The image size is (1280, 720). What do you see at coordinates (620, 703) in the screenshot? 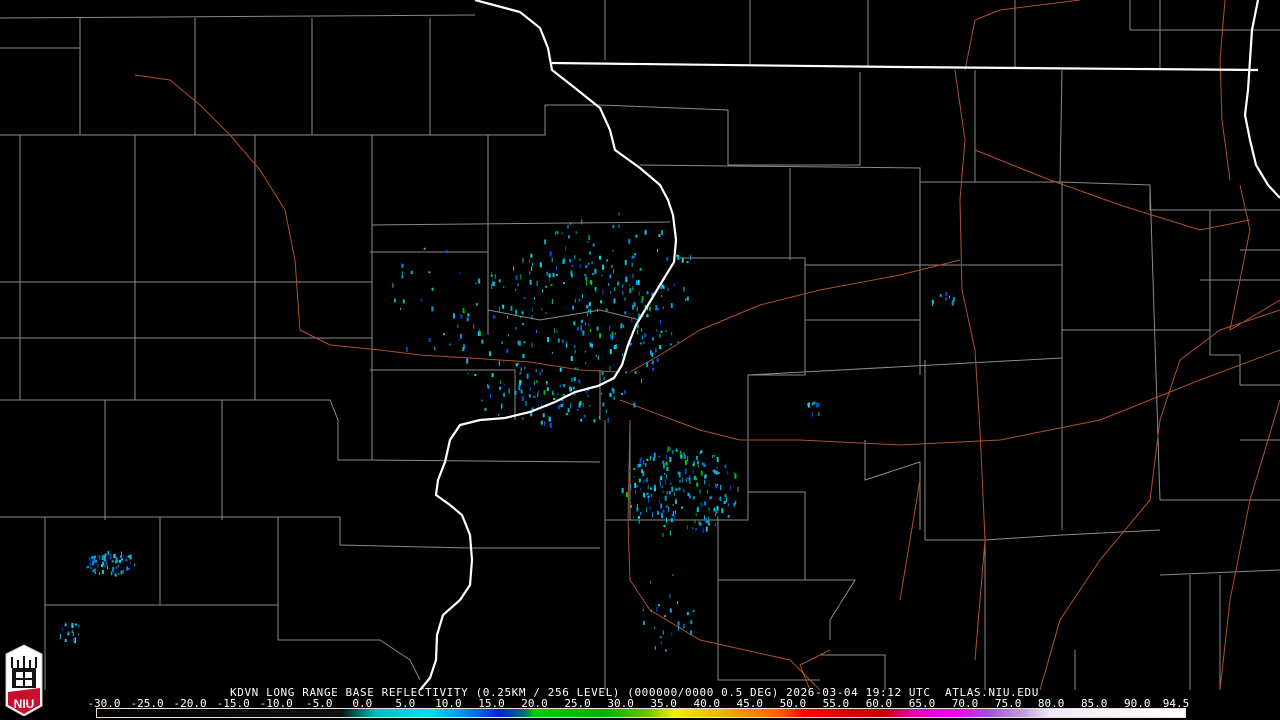
I see `colorbar-tick-label: 30.0` at bounding box center [620, 703].